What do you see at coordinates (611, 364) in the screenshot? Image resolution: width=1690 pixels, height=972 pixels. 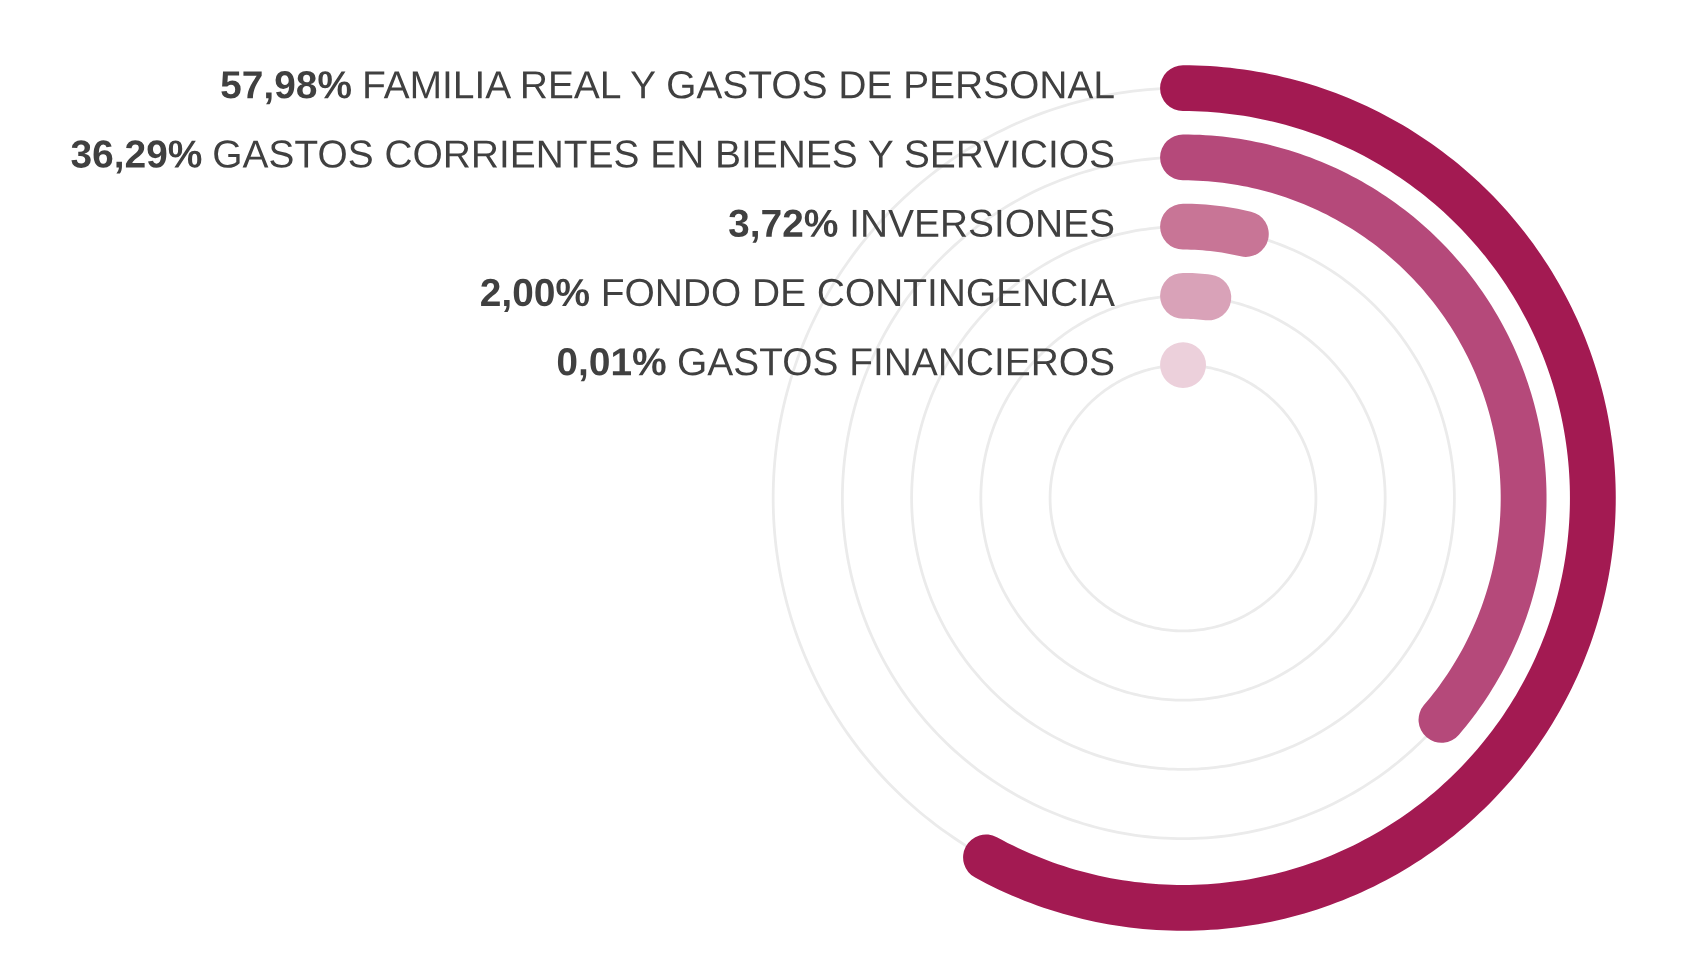 I see `data-label: 0,01%` at bounding box center [611, 364].